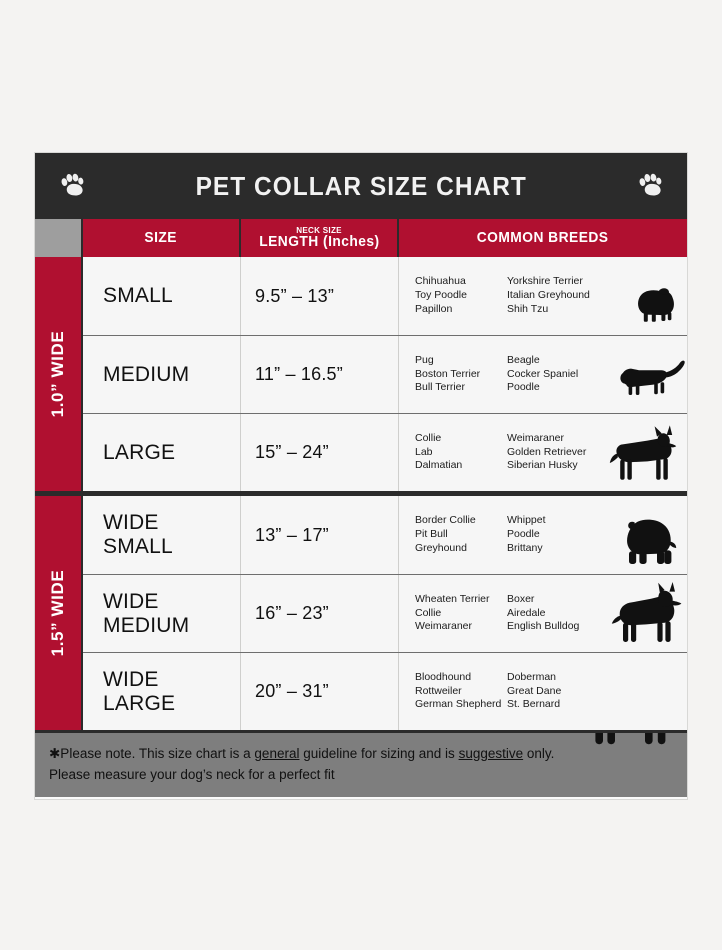 This screenshot has height=950, width=722. What do you see at coordinates (139, 691) in the screenshot?
I see `size-label: WIDE LARGE` at bounding box center [139, 691].